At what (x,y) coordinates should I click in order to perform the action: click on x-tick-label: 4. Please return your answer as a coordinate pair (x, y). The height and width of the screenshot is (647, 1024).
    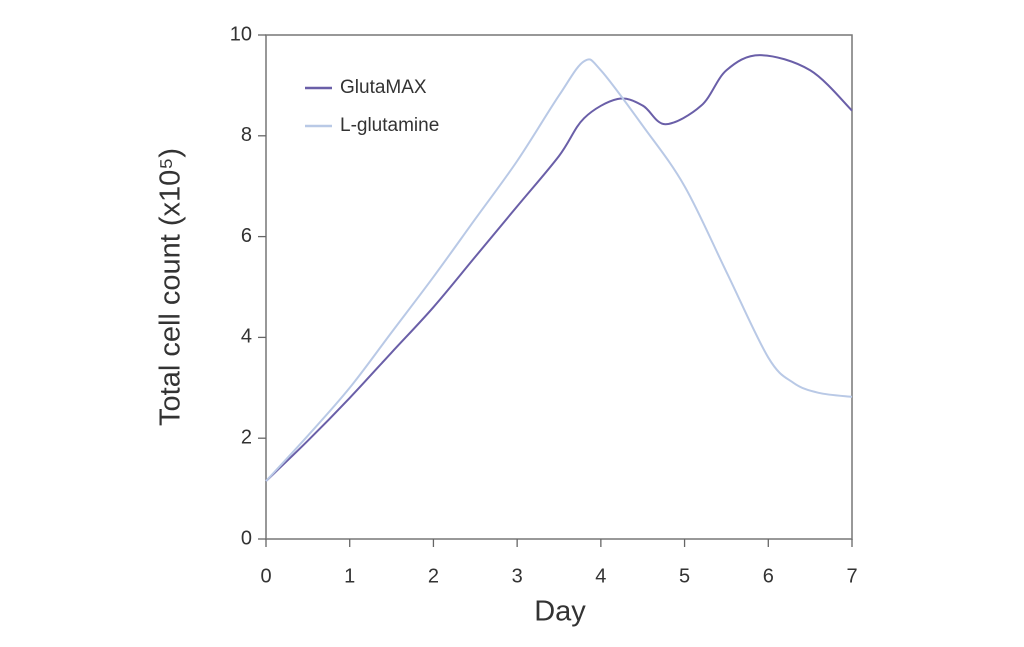
    Looking at the image, I should click on (600, 576).